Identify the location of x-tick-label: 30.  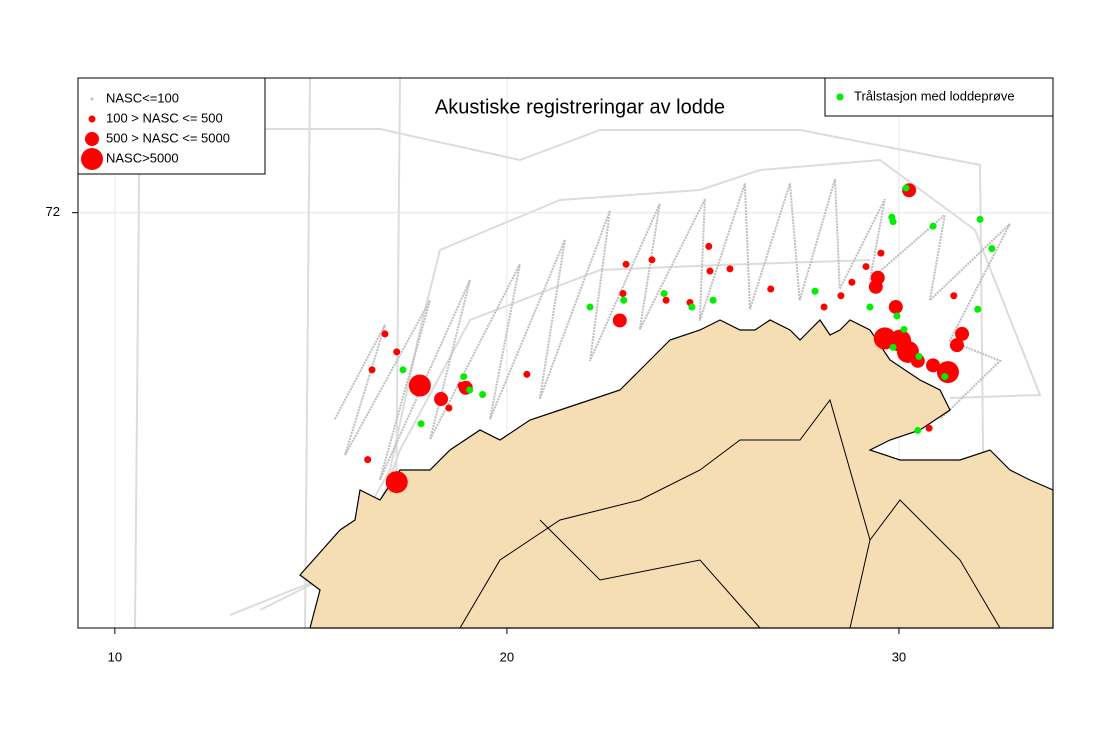
(899, 656).